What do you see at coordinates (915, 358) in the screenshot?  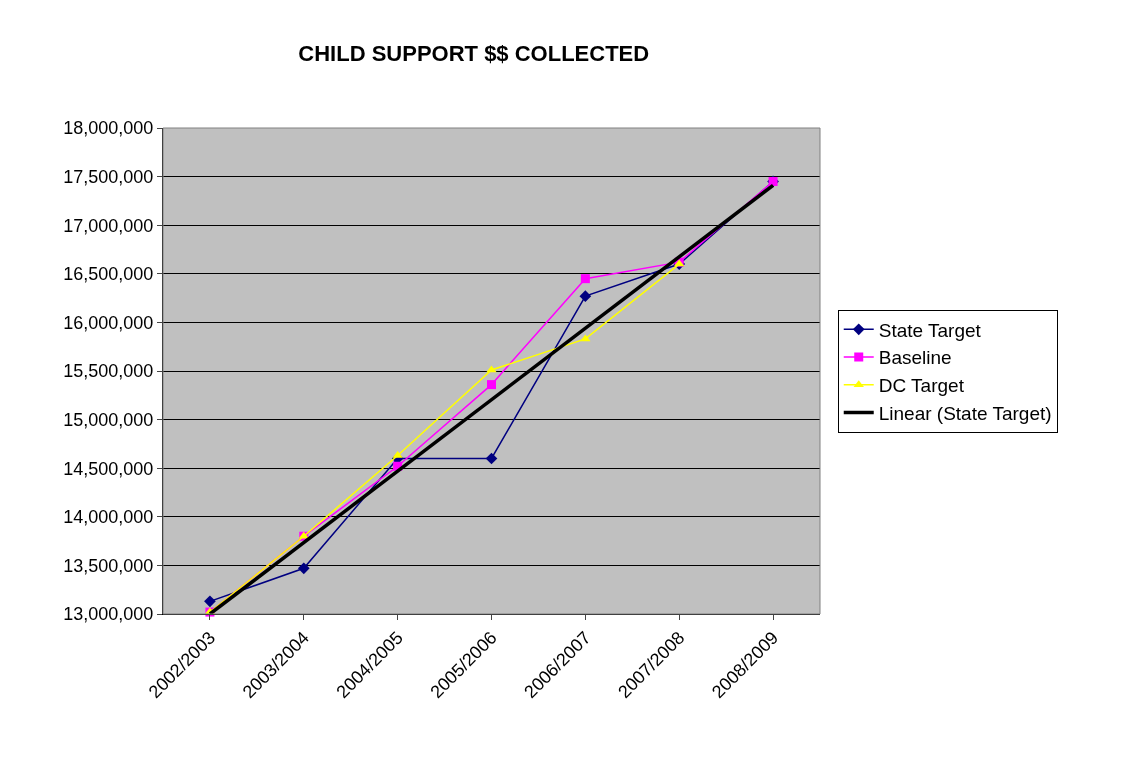 I see `legend-label: Baseline` at bounding box center [915, 358].